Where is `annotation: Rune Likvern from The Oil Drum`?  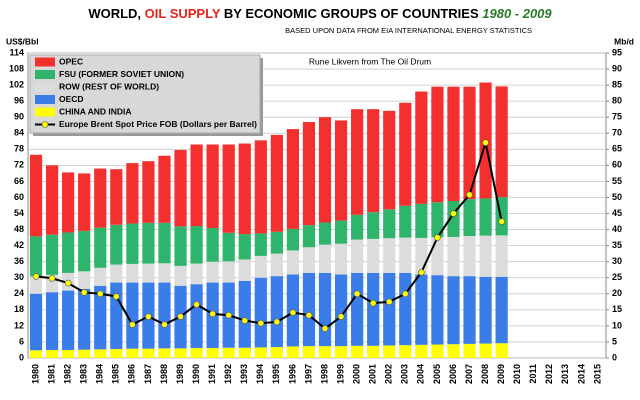
annotation: Rune Likvern from The Oil Drum is located at coordinates (370, 61).